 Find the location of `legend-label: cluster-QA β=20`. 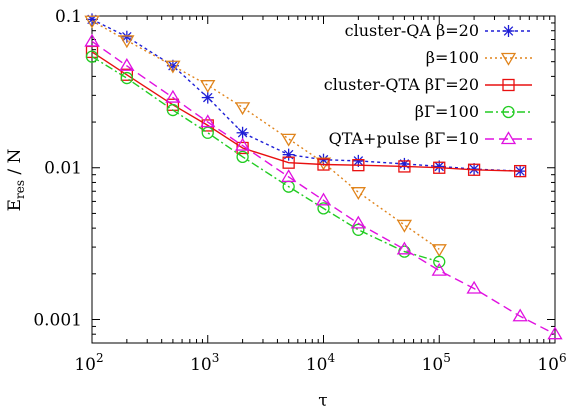

legend-label: cluster-QA β=20 is located at coordinates (412, 30).